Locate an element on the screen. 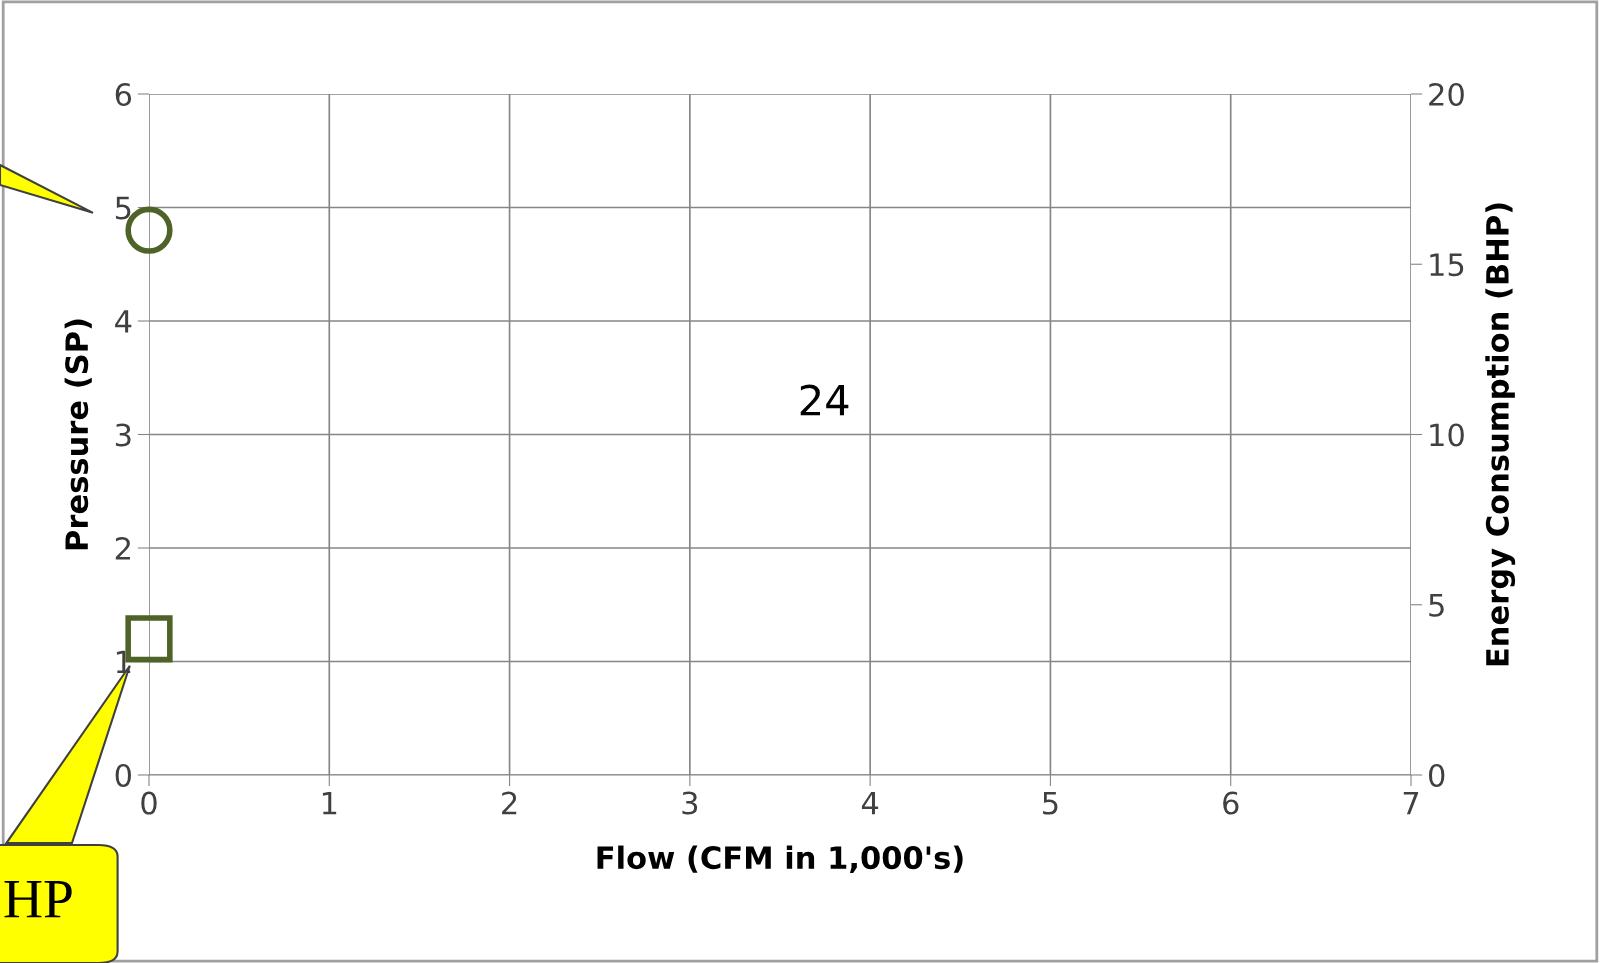  y2-axis-title: Energy Consumption (BHP) is located at coordinates (1500, 434).